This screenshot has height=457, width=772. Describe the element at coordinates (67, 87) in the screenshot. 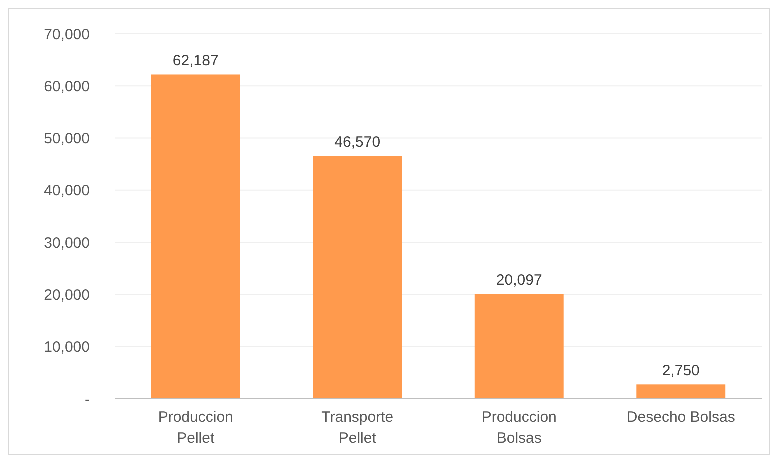

I see `y-tick-label: 60,000` at that location.